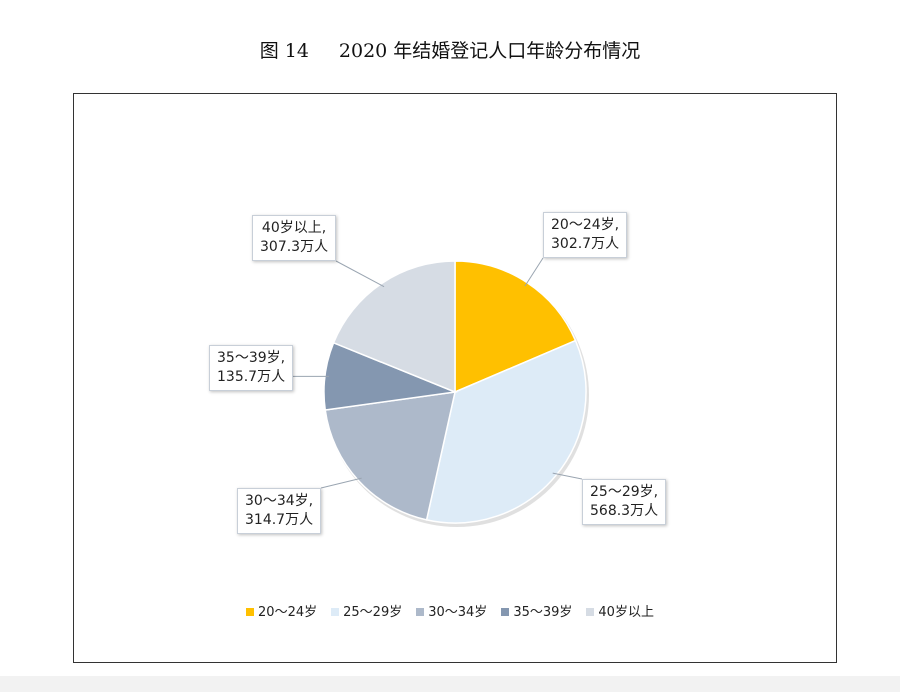 This screenshot has width=900, height=692. What do you see at coordinates (294, 247) in the screenshot?
I see `data-label-value: 307.3万人` at bounding box center [294, 247].